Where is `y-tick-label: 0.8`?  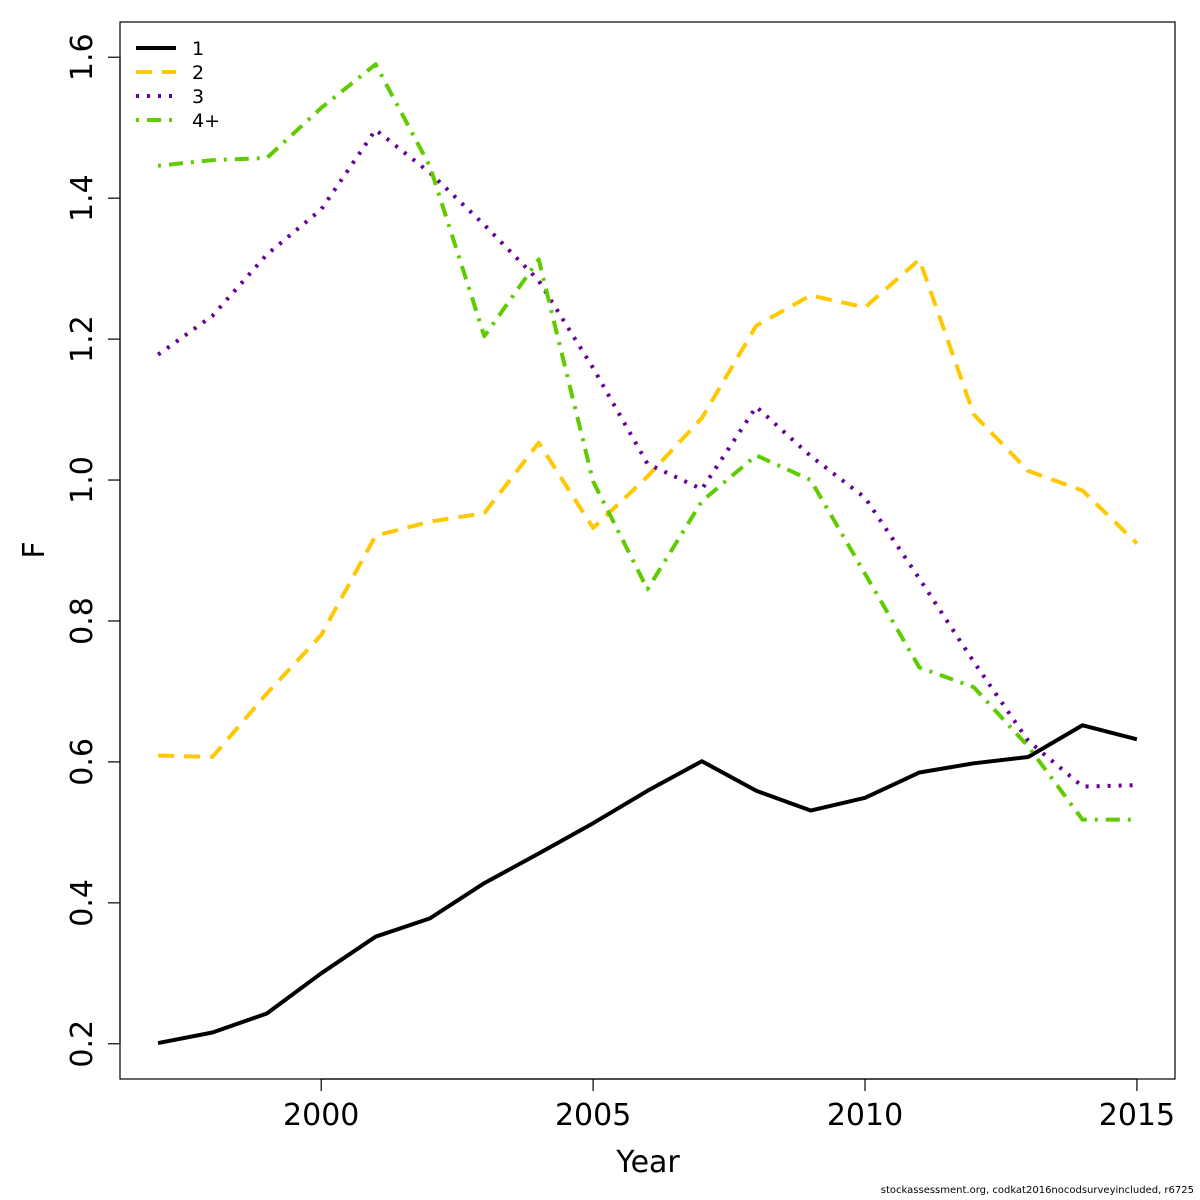
y-tick-label: 0.8 is located at coordinates (82, 621).